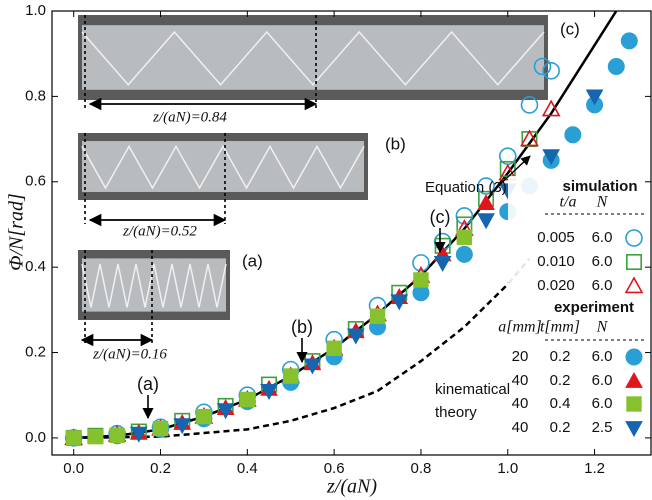  I want to click on y-tick-label: 0.8, so click(35, 95).